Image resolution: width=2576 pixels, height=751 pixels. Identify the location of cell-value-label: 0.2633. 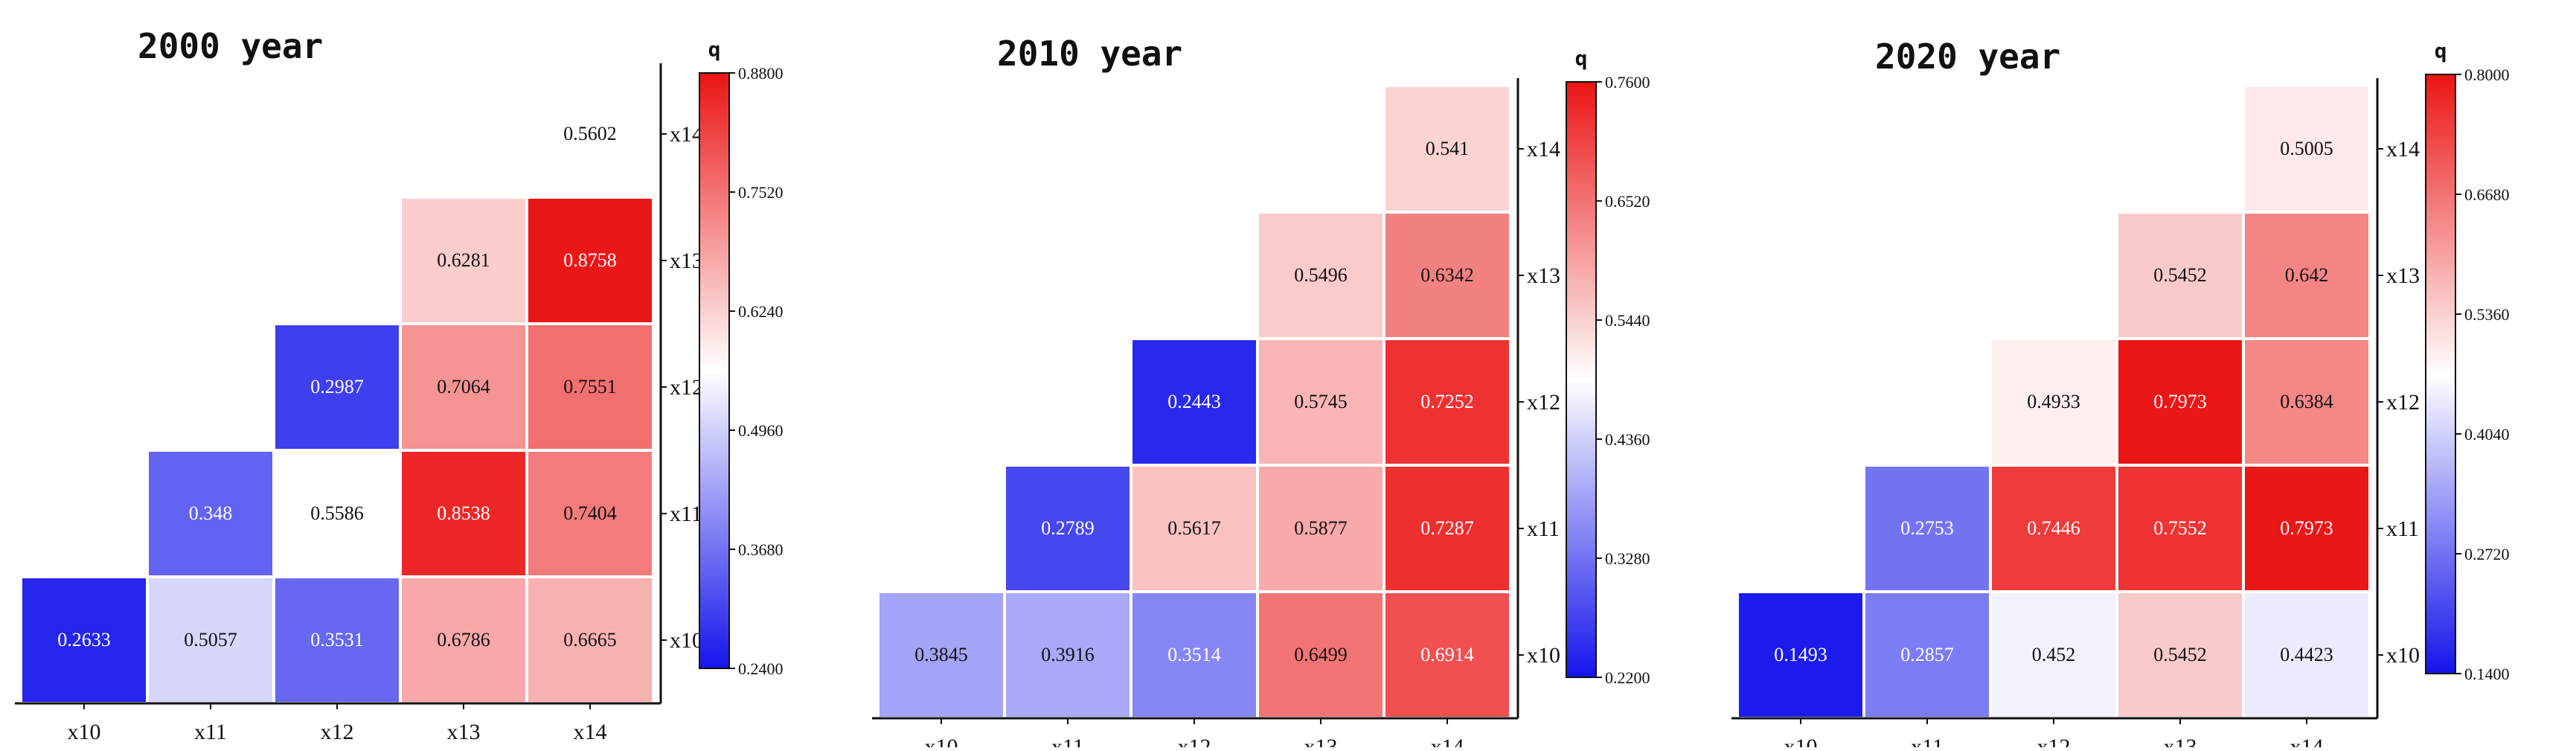
(84, 640).